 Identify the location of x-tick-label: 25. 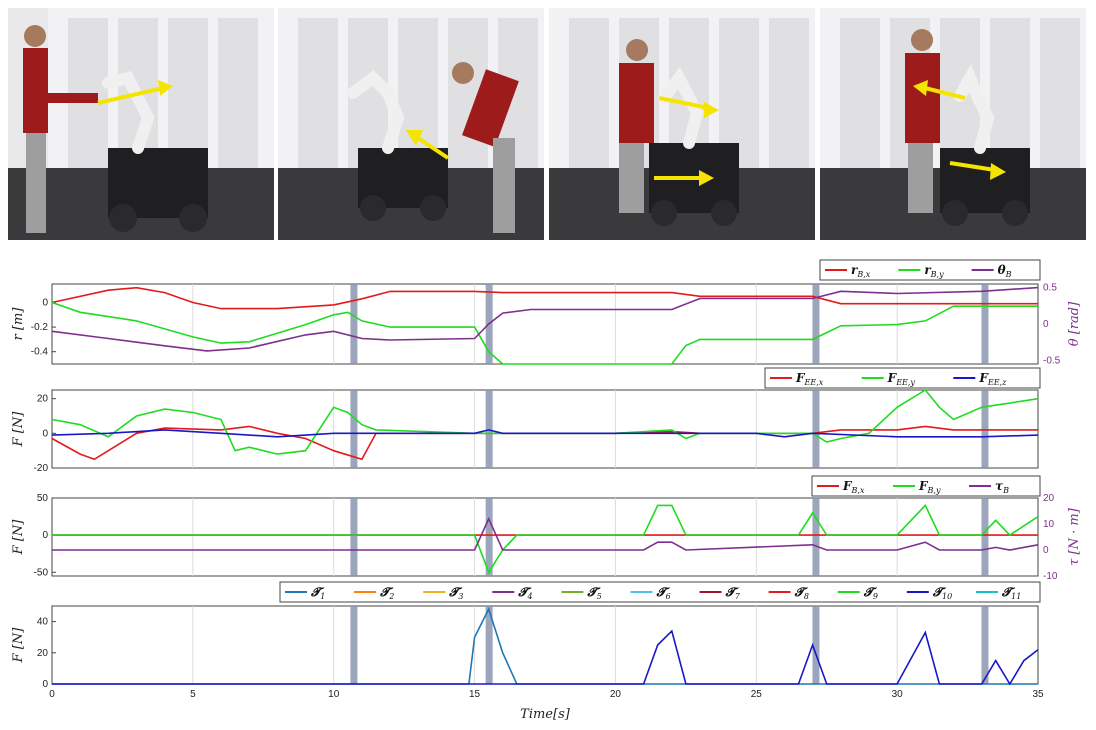
(757, 694).